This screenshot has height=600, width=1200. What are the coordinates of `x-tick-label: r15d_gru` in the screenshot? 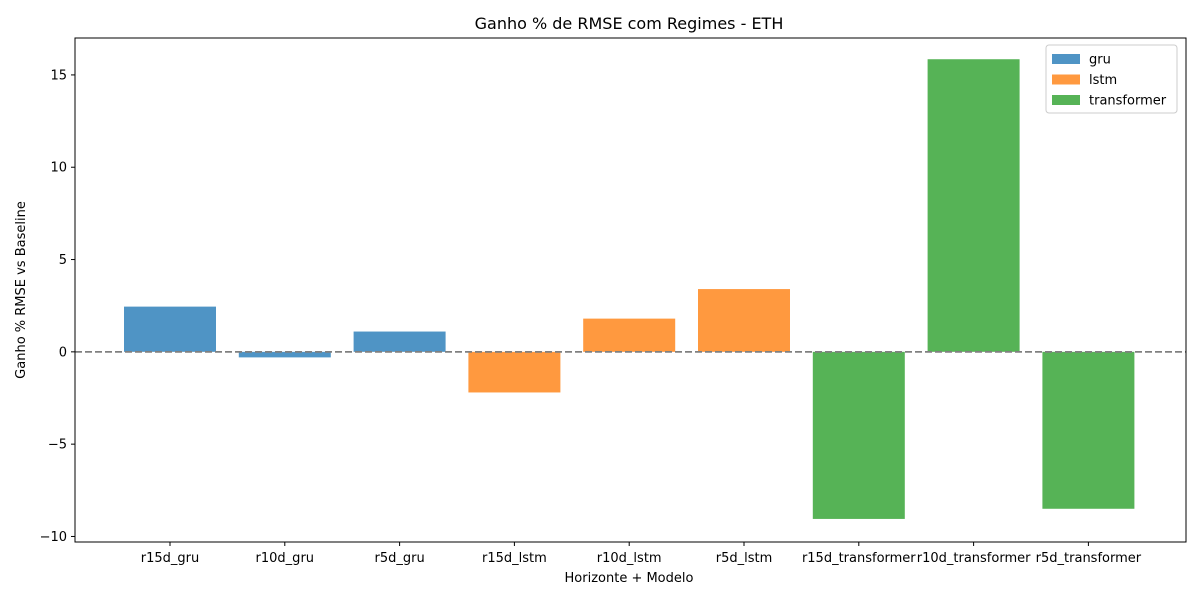 It's located at (170, 558).